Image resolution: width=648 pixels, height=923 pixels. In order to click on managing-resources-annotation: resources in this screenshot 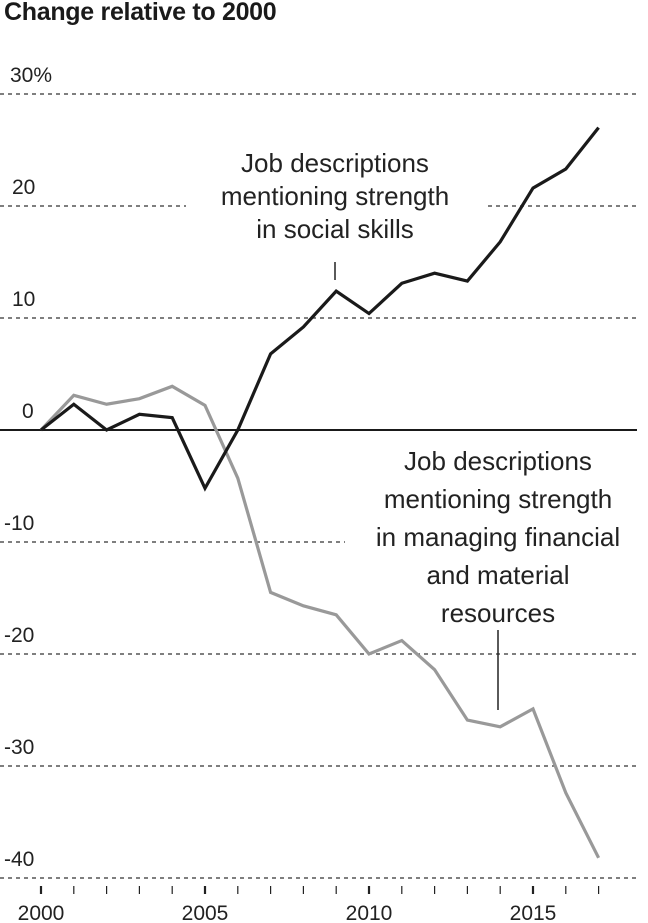, I will do `click(498, 613)`.